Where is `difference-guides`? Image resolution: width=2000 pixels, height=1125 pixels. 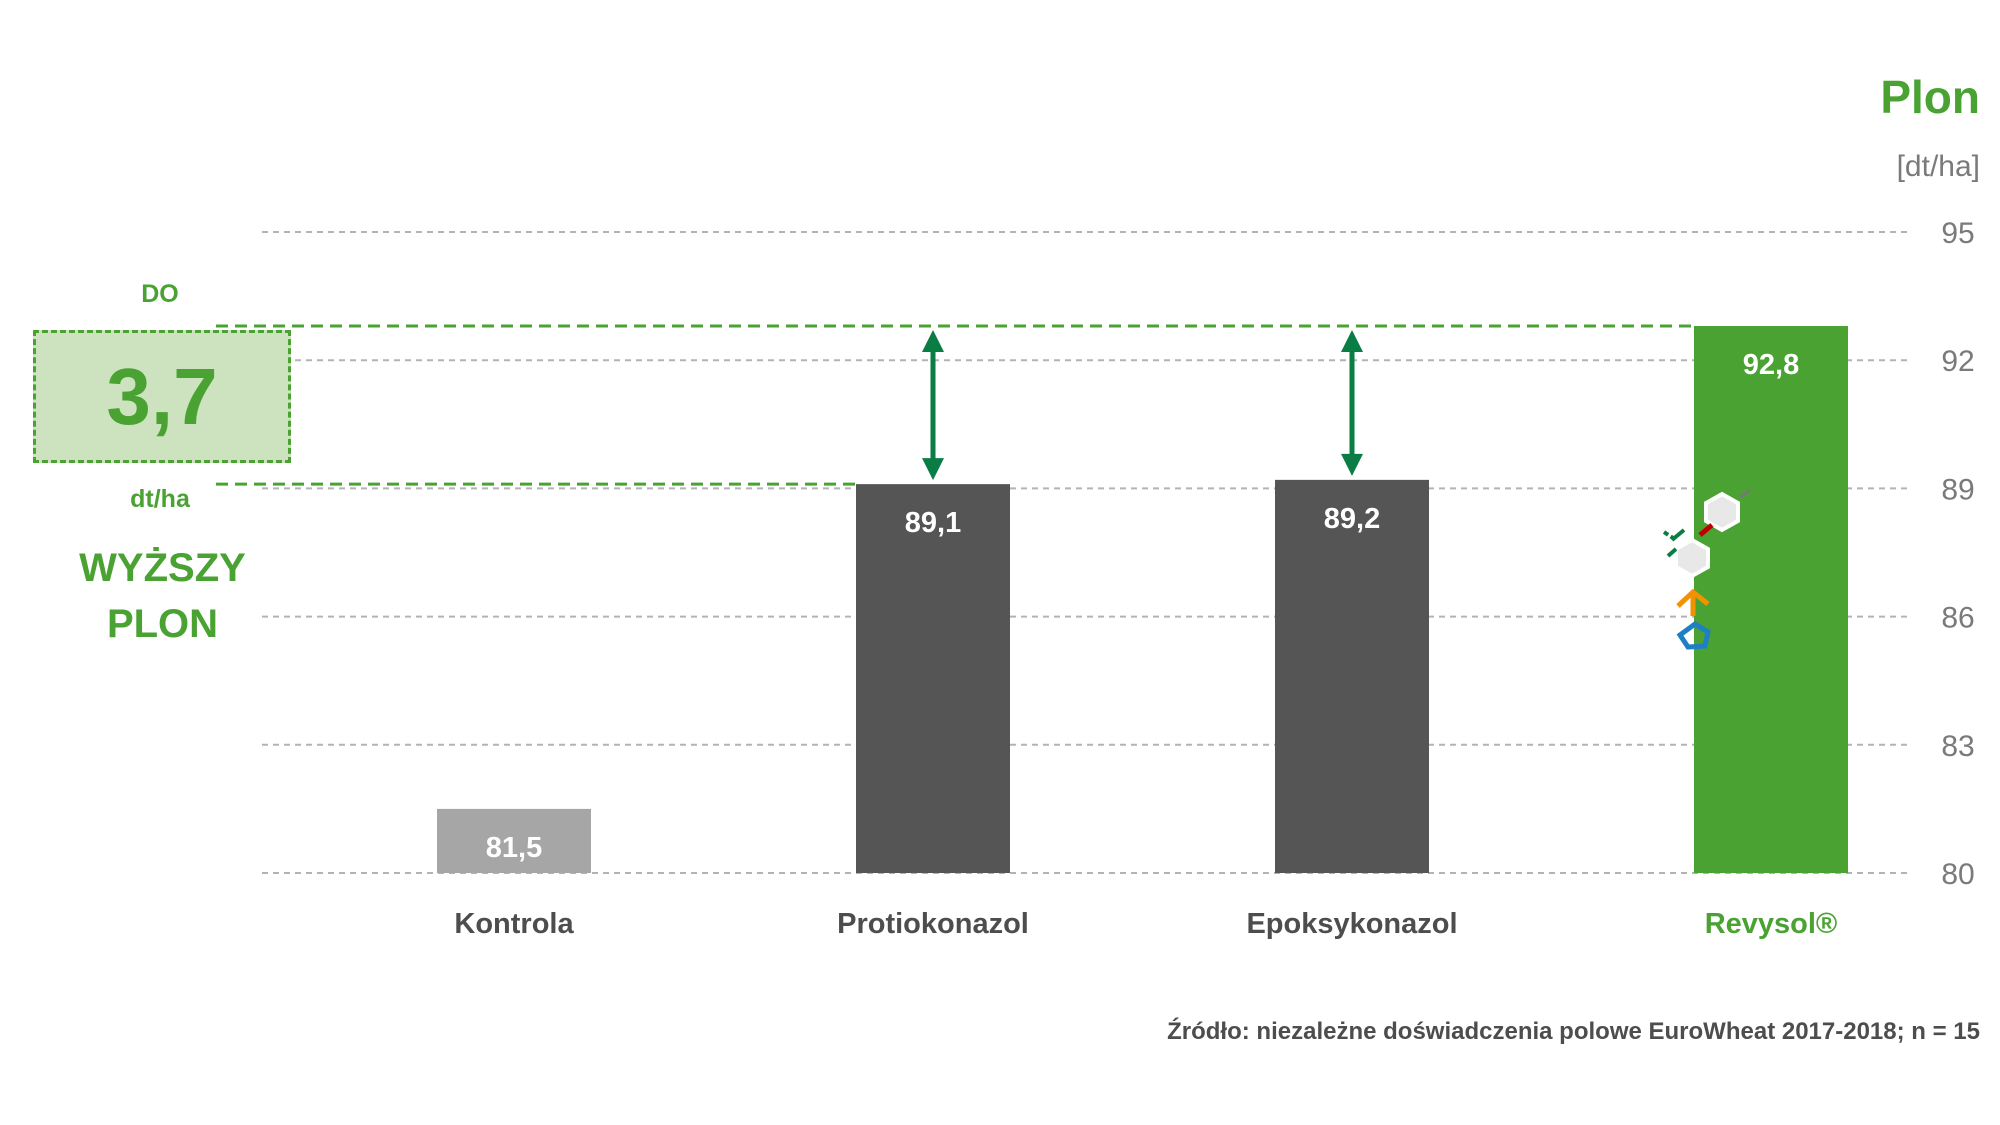
difference-guides is located at coordinates (955, 405).